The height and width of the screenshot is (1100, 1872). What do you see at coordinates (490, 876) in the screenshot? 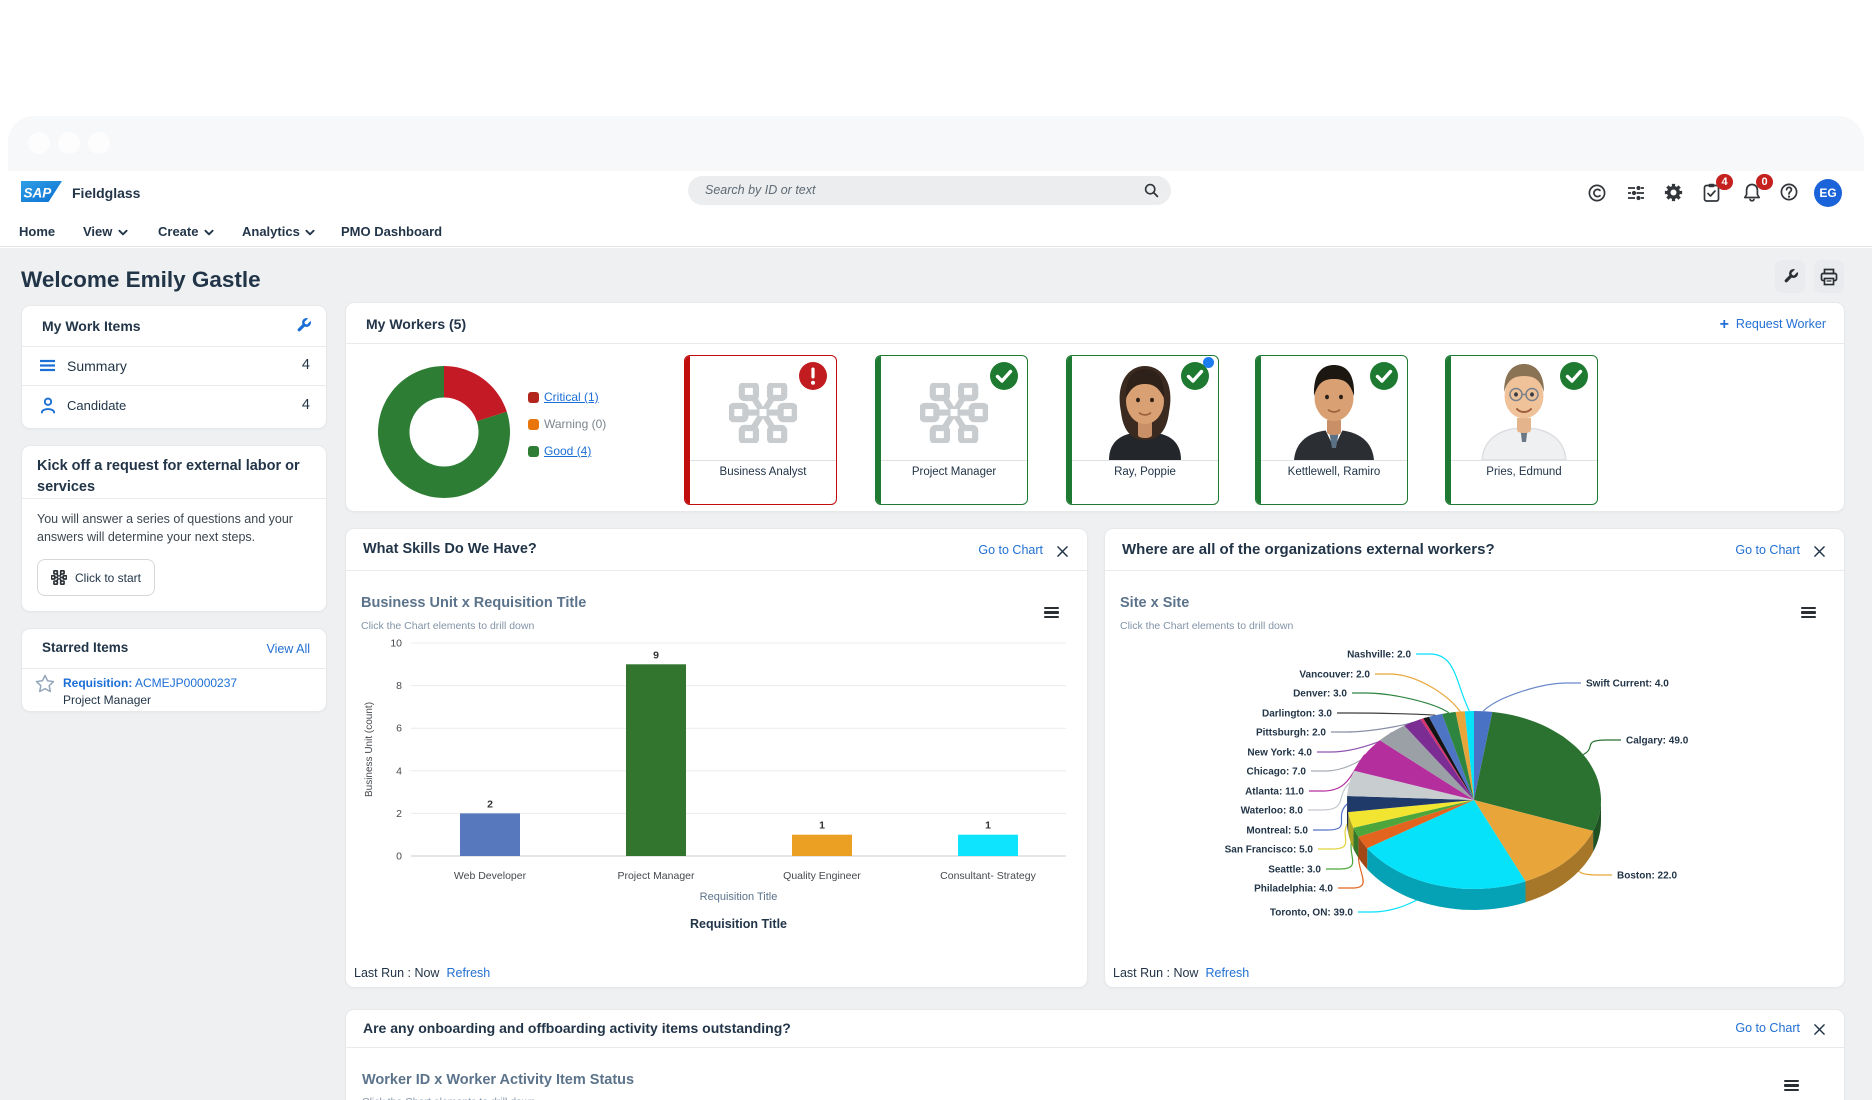
I see `svg-text: Web Developer` at bounding box center [490, 876].